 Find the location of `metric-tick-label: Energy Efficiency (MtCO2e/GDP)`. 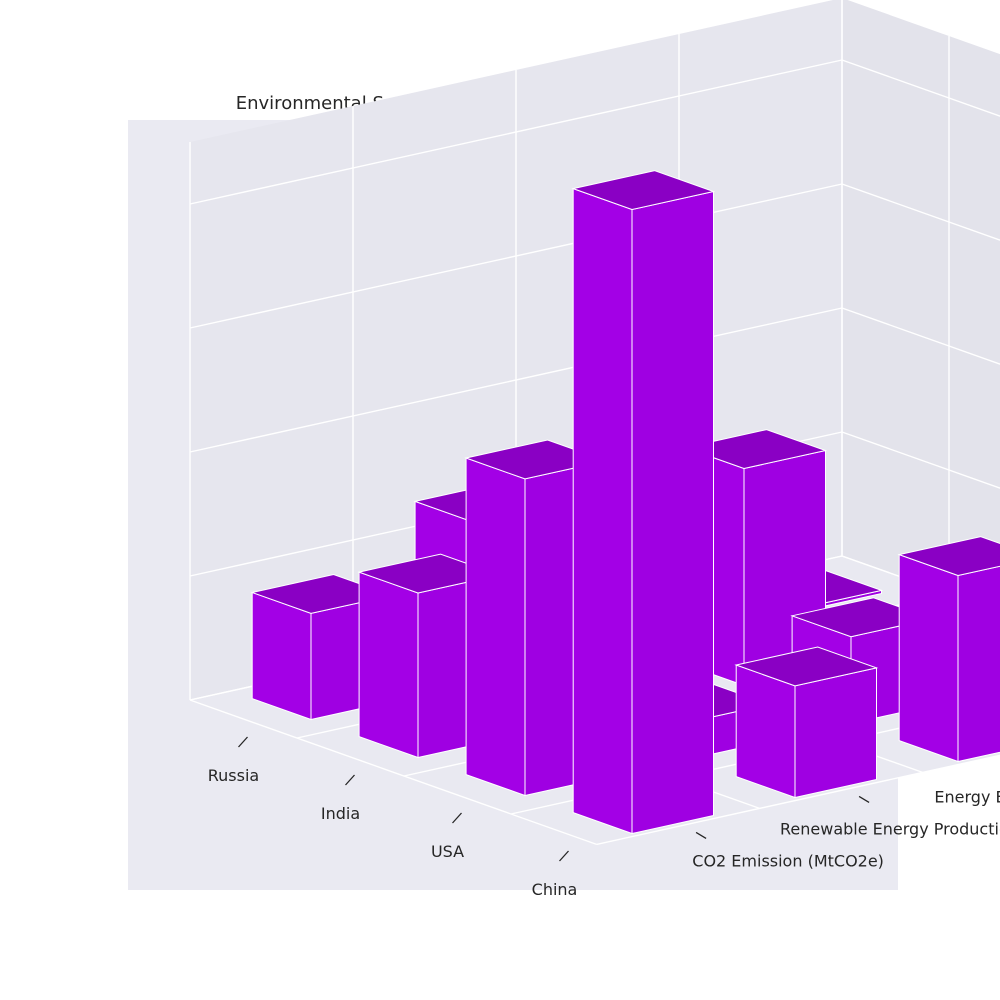

metric-tick-label: Energy Efficiency (MtCO2e/GDP) is located at coordinates (967, 796).